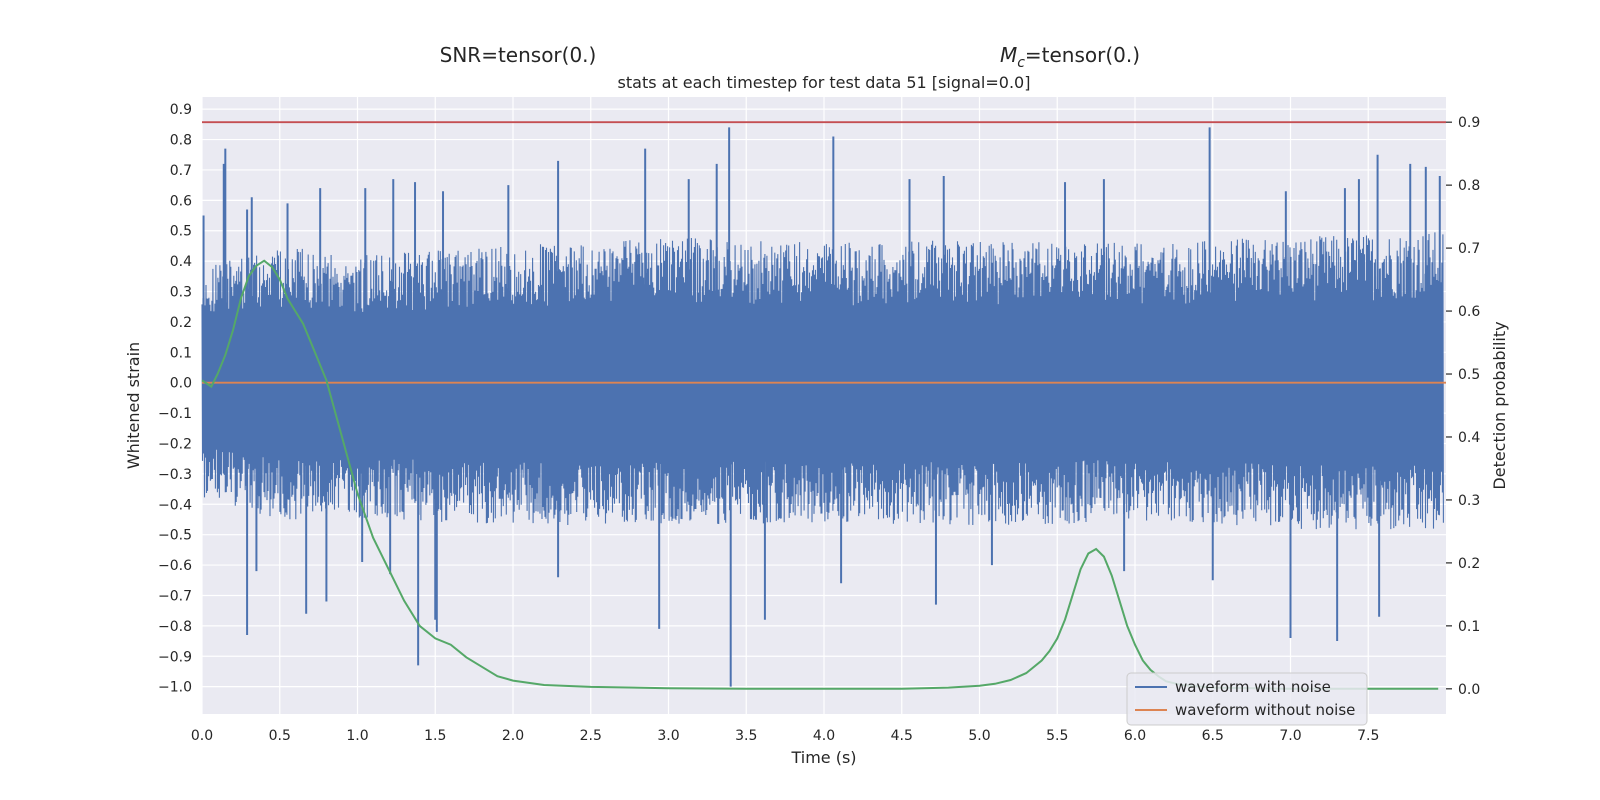 The width and height of the screenshot is (1600, 800). What do you see at coordinates (1213, 736) in the screenshot?
I see `x-tick-label: 6.5` at bounding box center [1213, 736].